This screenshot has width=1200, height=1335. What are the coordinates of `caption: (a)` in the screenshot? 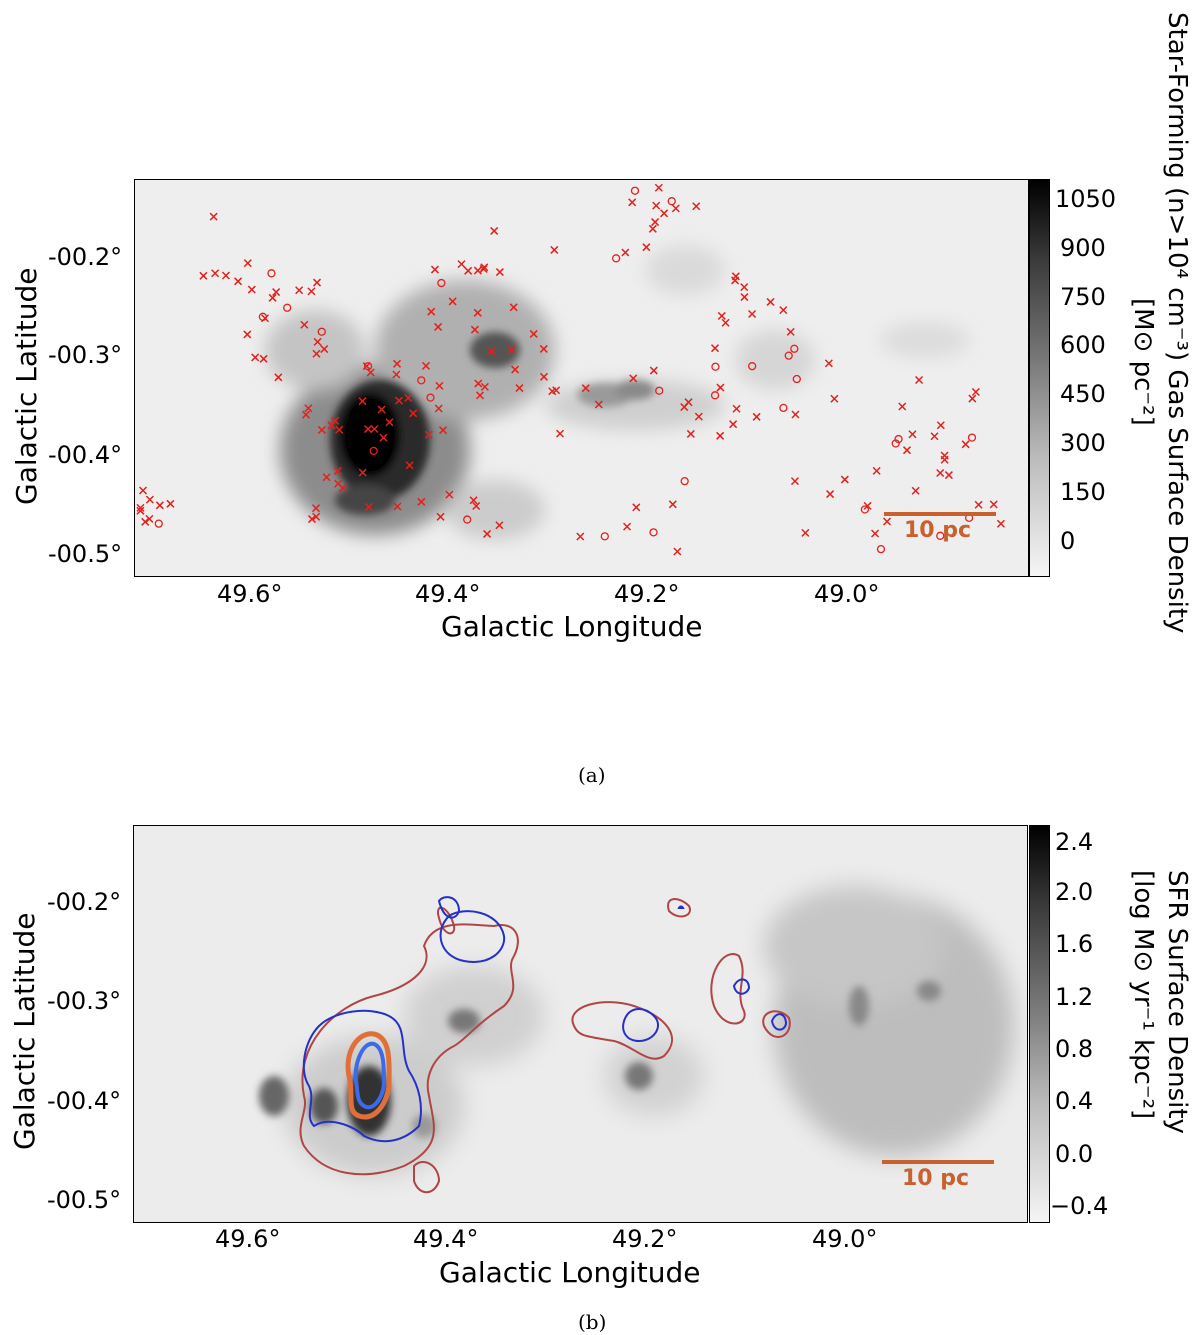 It's located at (592, 775).